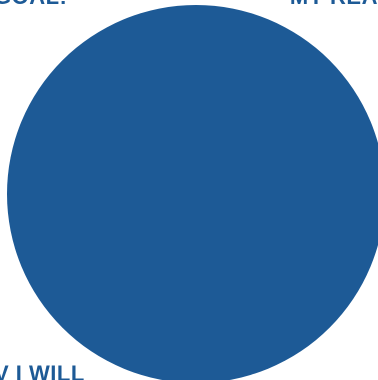  What do you see at coordinates (33, 4) in the screenshot?
I see `goal-label: GOAL:` at bounding box center [33, 4].